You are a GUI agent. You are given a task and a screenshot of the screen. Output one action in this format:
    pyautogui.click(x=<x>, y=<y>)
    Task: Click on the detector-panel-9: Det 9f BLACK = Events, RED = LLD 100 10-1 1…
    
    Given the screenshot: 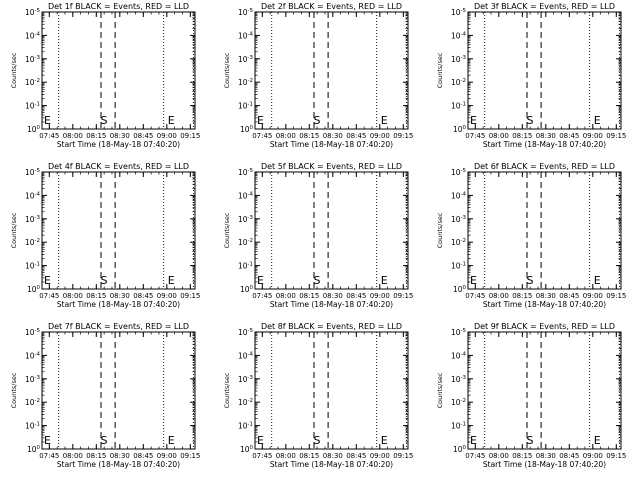 What is the action you would take?
    pyautogui.click(x=531, y=395)
    